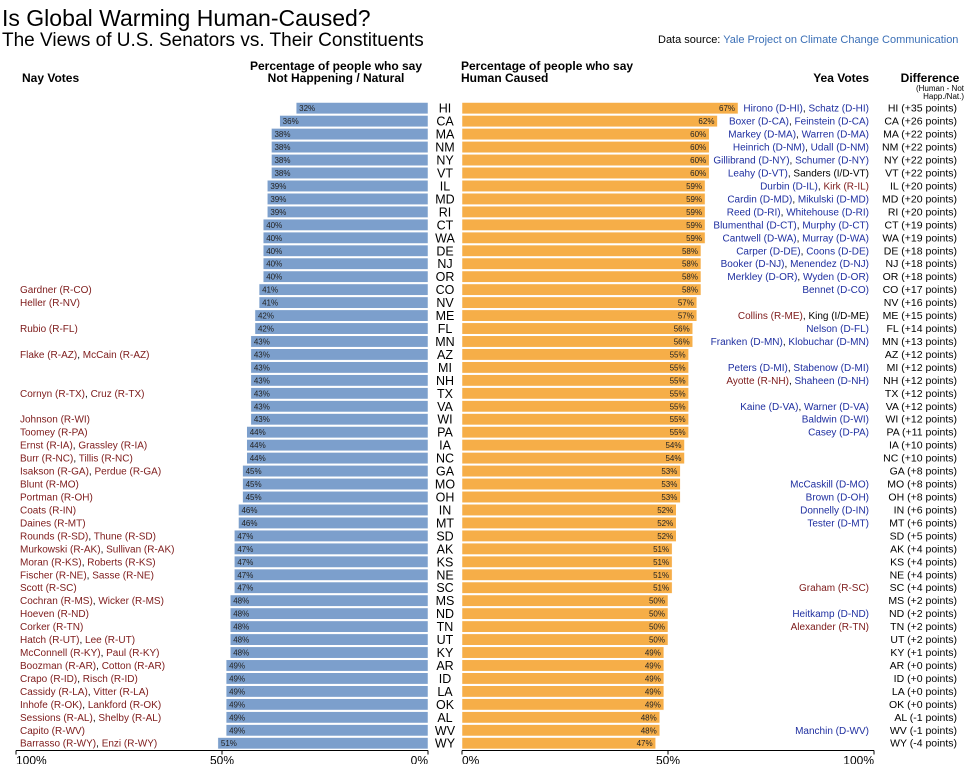 This screenshot has height=764, width=975. Describe the element at coordinates (84, 355) in the screenshot. I see `nay-senators: Flake (R-AZ), McCain (R-AZ)` at that location.